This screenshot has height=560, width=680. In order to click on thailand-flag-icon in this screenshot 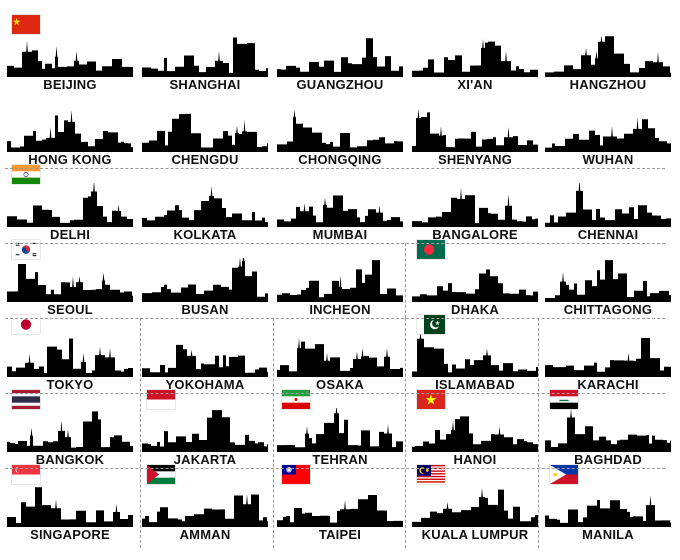, I will do `click(26, 399)`.